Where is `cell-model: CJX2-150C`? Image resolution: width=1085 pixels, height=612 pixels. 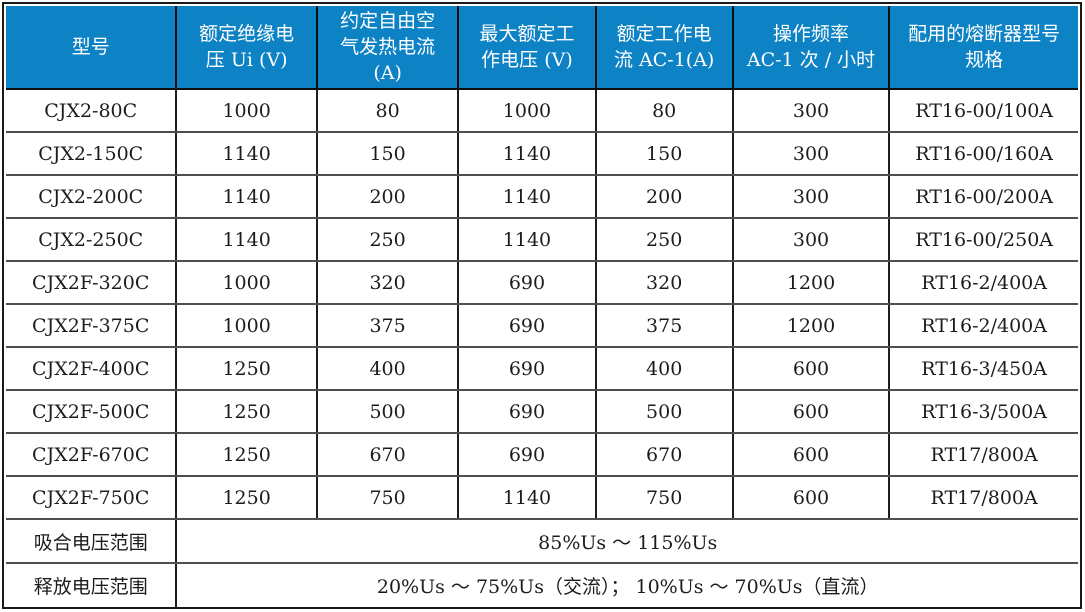
cell-model: CJX2-150C is located at coordinates (92, 153).